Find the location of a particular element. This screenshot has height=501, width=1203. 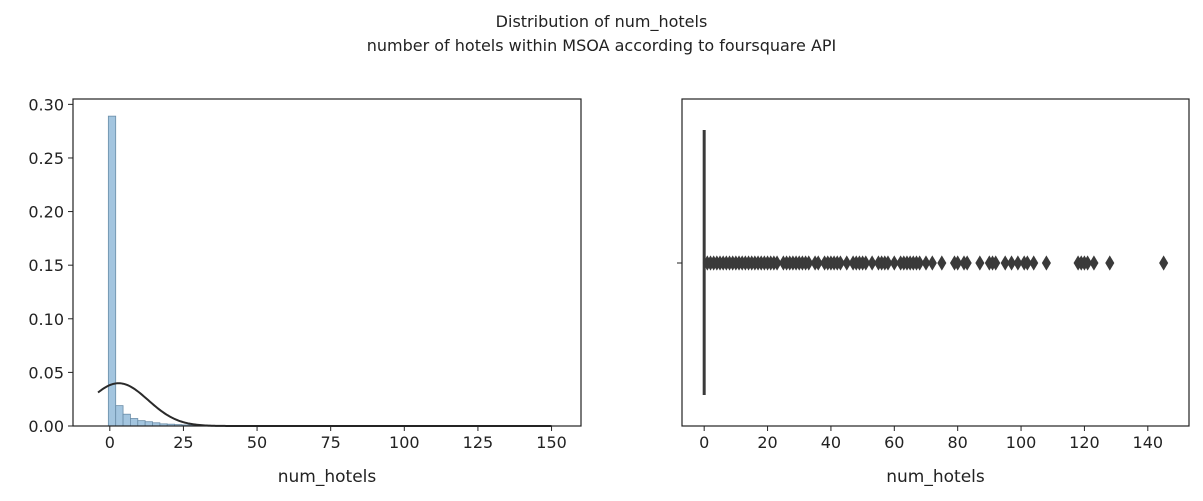

box-x-tick-label: 0 is located at coordinates (704, 442).